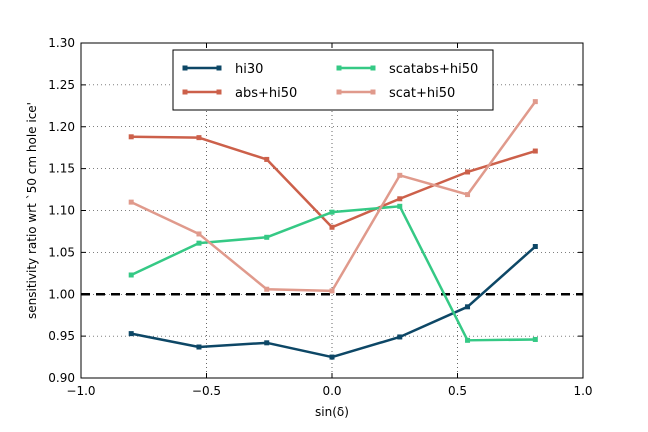 This screenshot has width=648, height=432. I want to click on legend-label: abs+hi50, so click(266, 93).